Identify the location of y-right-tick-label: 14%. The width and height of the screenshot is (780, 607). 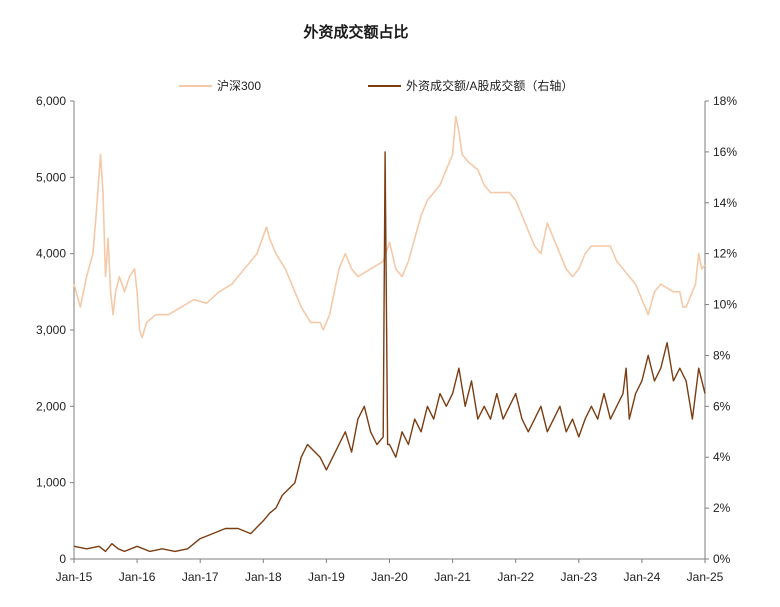
(725, 203).